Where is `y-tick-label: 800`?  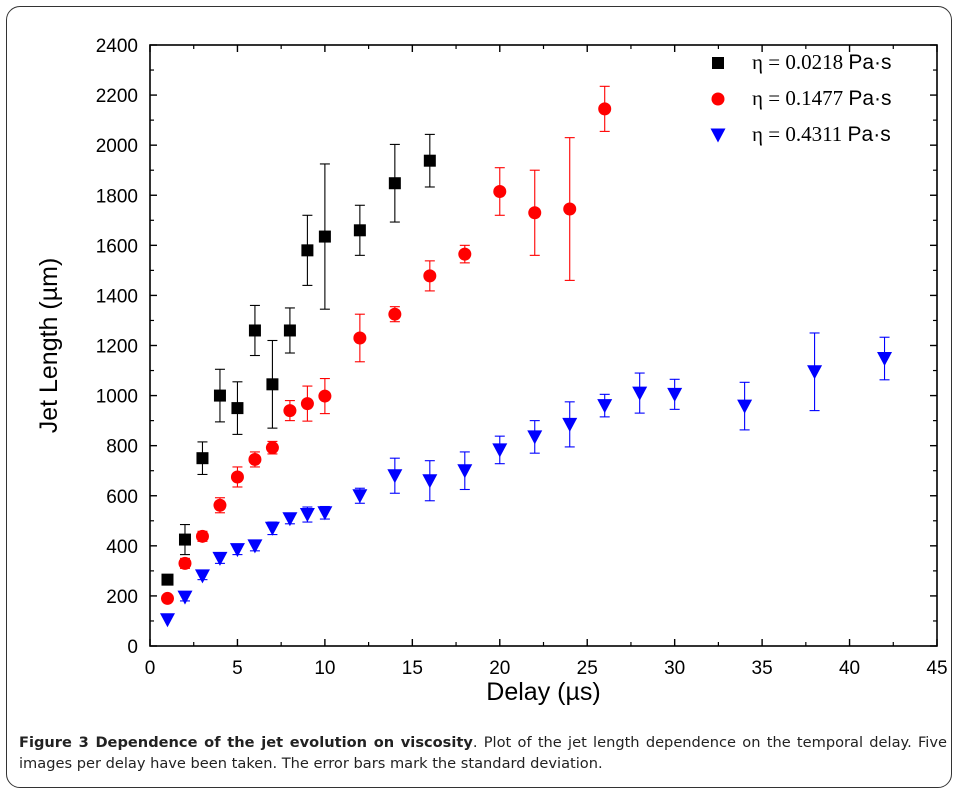 y-tick-label: 800 is located at coordinates (122, 447).